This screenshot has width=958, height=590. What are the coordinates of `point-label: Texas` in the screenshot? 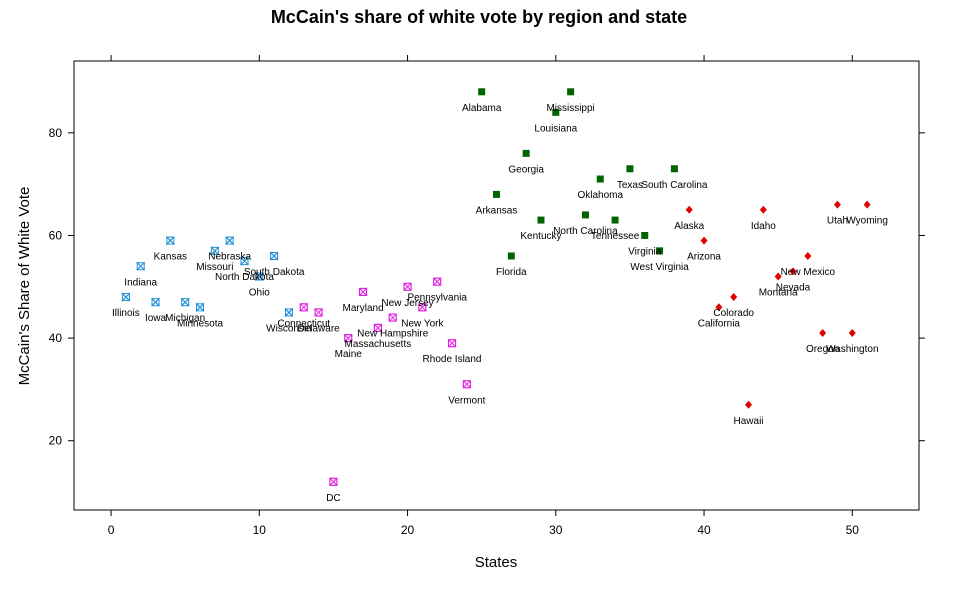 It's located at (630, 185).